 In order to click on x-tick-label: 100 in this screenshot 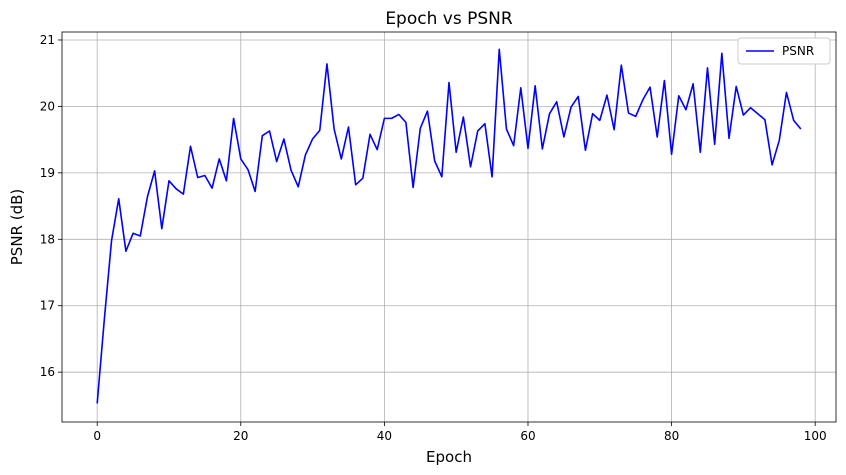, I will do `click(815, 436)`.